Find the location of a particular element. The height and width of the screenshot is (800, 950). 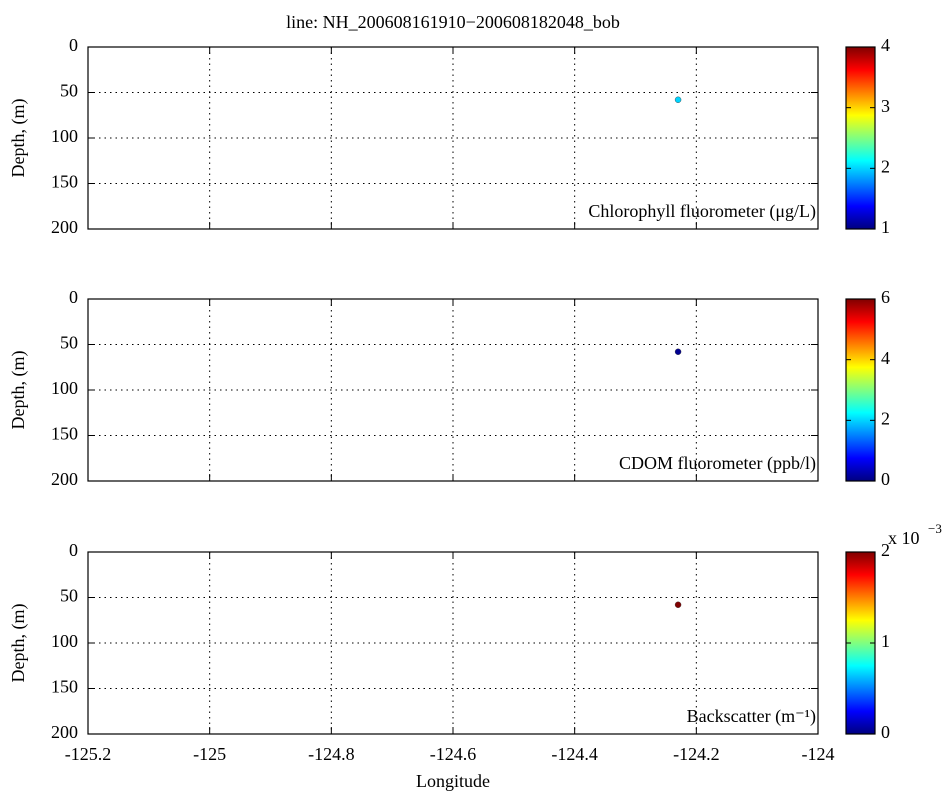

x-tick-label: -124.6 is located at coordinates (453, 754).